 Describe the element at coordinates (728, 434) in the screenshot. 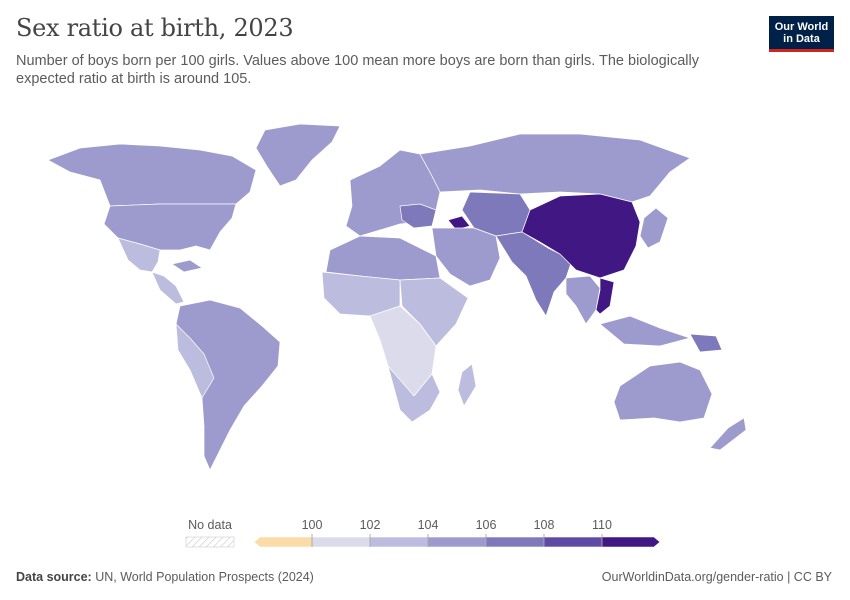

I see `region-new-zealand` at that location.